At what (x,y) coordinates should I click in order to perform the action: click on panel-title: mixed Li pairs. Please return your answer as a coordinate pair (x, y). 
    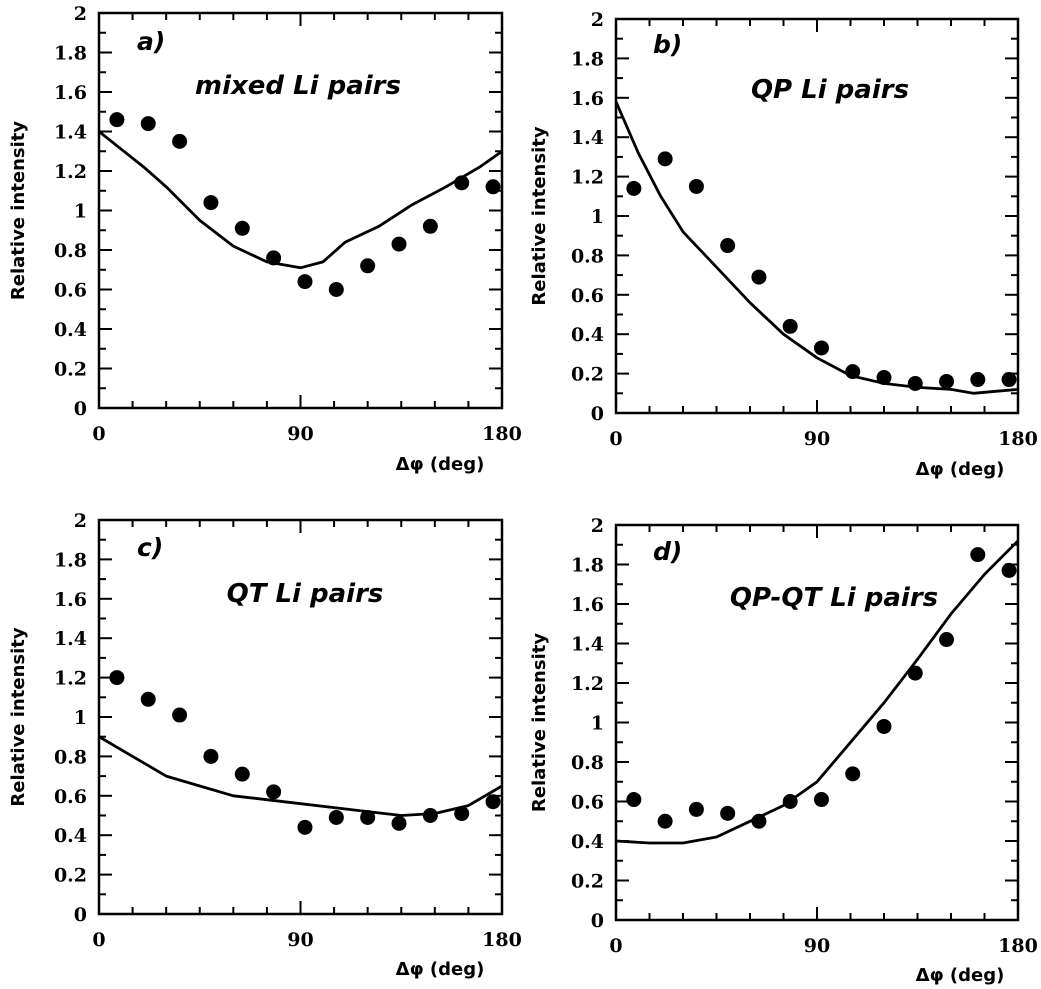
    Looking at the image, I should click on (298, 86).